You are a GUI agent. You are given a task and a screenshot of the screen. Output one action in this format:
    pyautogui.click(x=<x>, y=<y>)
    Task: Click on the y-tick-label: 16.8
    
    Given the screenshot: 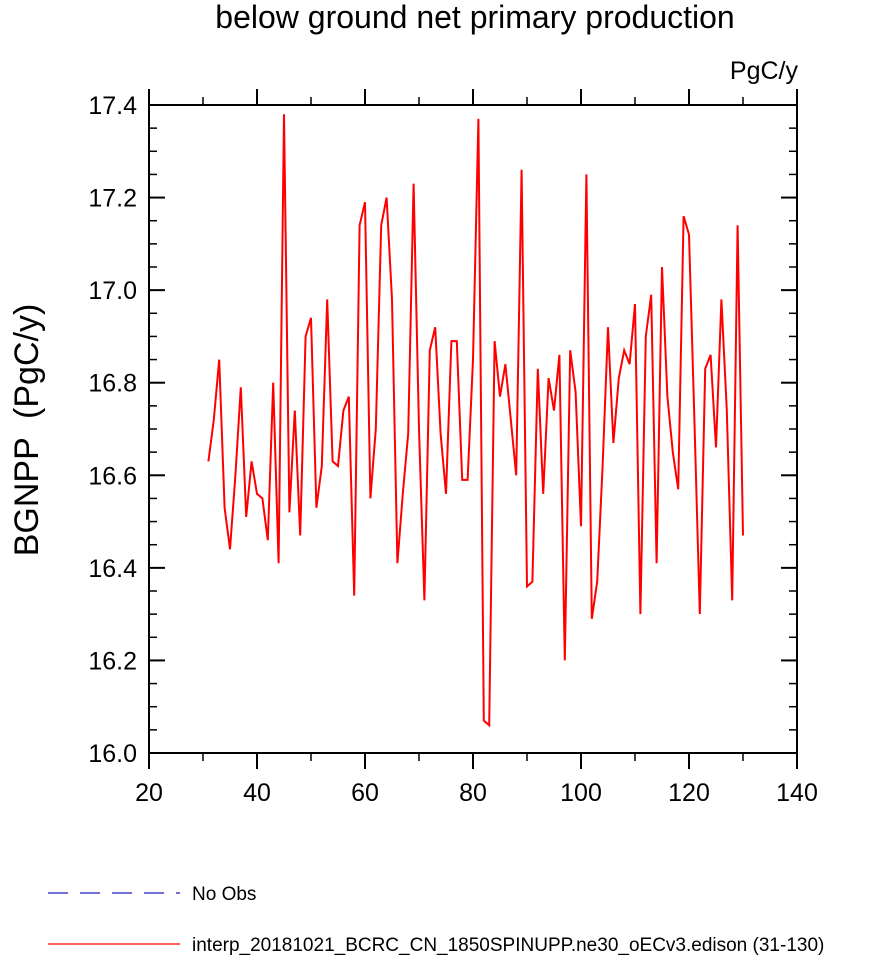 What is the action you would take?
    pyautogui.click(x=112, y=384)
    